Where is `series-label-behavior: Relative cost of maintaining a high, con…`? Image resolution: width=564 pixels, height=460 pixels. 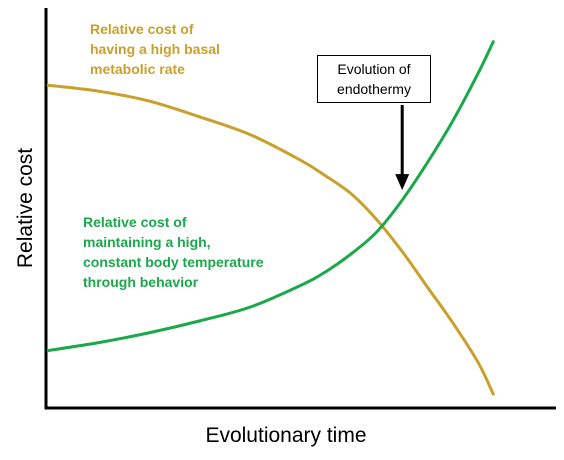 series-label-behavior: Relative cost of maintaining a high, con… is located at coordinates (173, 252).